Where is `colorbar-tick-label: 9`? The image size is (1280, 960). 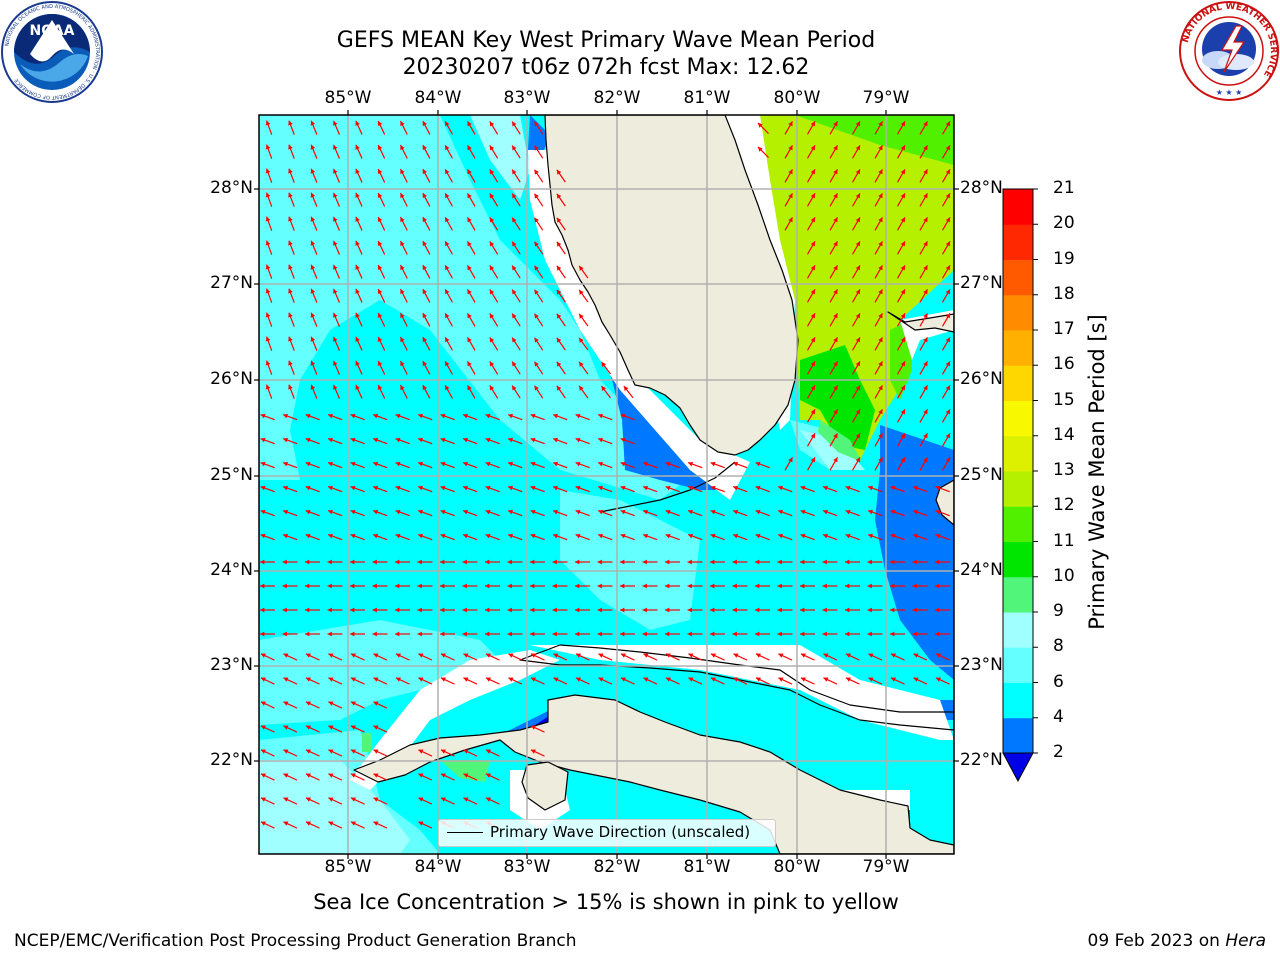 colorbar-tick-label: 9 is located at coordinates (1058, 611).